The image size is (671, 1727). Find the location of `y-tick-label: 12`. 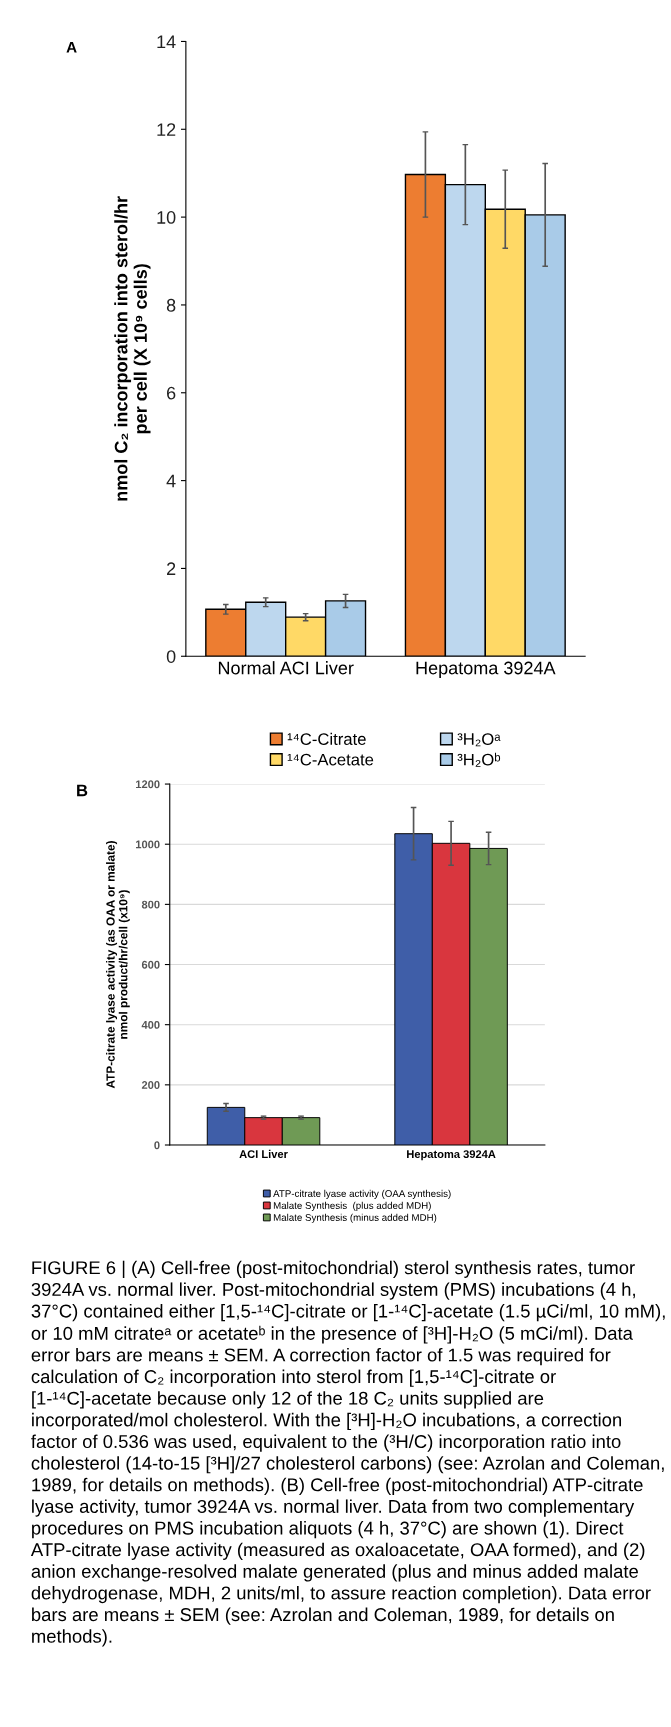

y-tick-label: 12 is located at coordinates (166, 129).